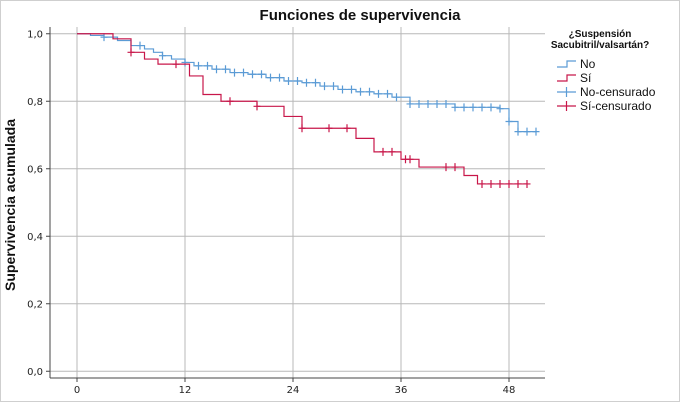 The width and height of the screenshot is (680, 402). I want to click on x-tick-label: 24, so click(293, 390).